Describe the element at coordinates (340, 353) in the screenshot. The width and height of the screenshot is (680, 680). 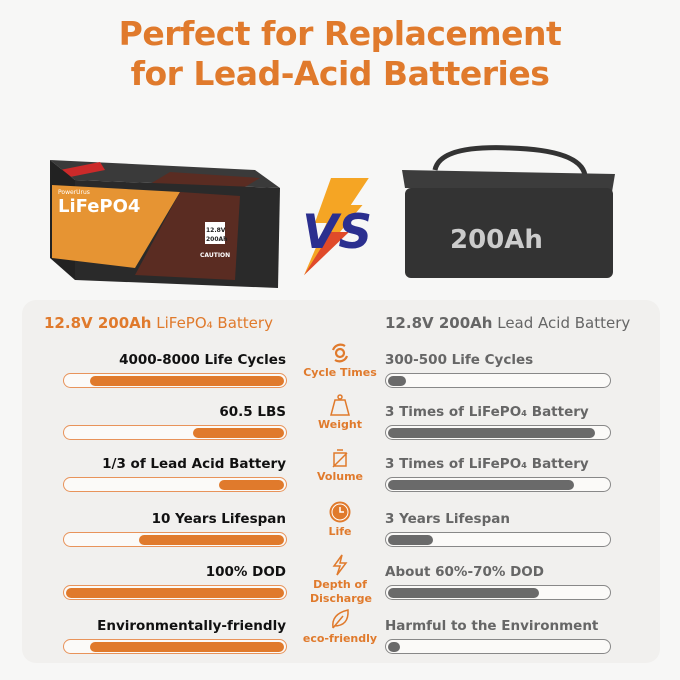
I see `cycle-icon` at that location.